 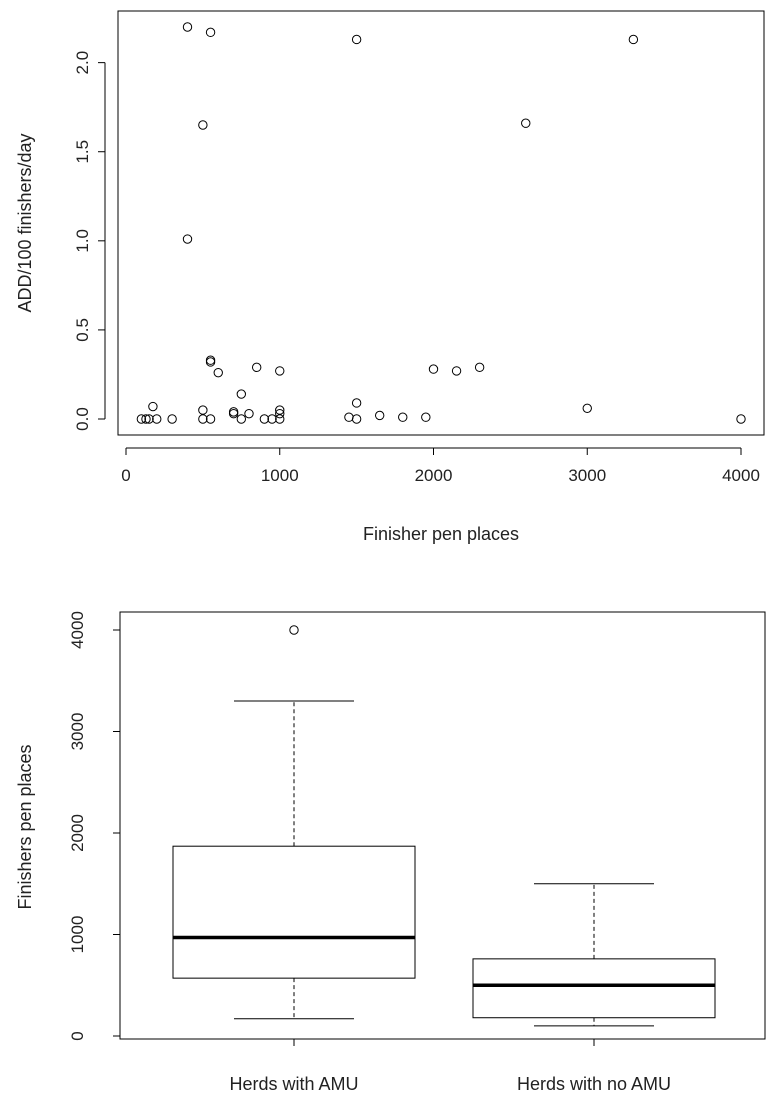 What do you see at coordinates (441, 534) in the screenshot?
I see `scatter-x-axis-title: Finisher pen places` at bounding box center [441, 534].